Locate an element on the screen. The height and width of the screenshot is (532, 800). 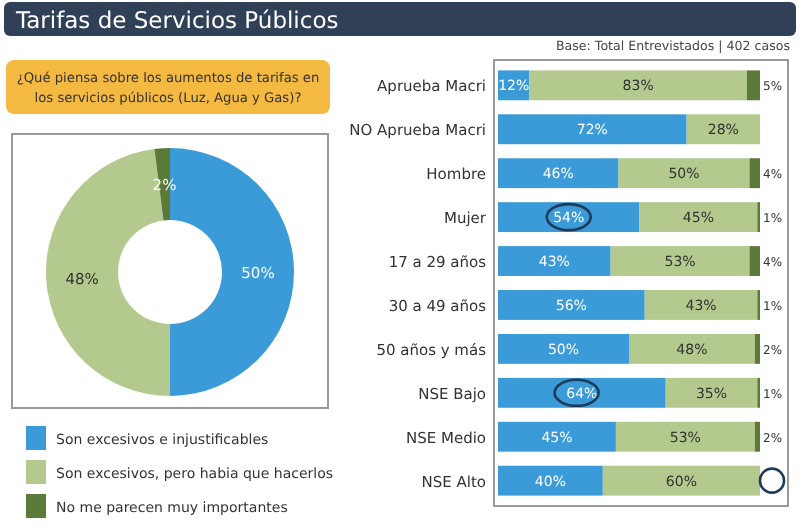
chart-title: Tarifas de Servicios Públicos is located at coordinates (176, 20).